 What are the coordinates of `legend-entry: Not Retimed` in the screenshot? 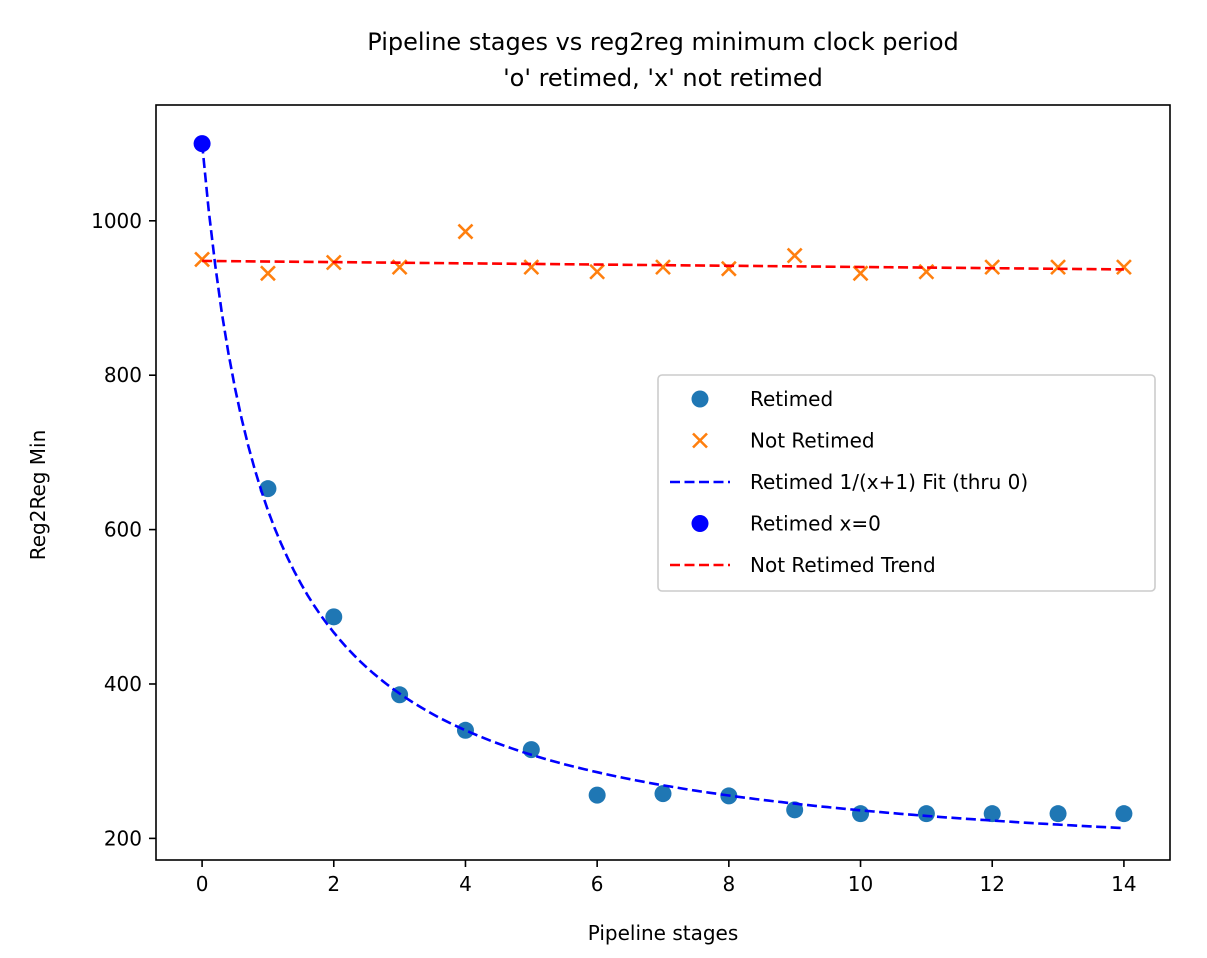 It's located at (783, 441).